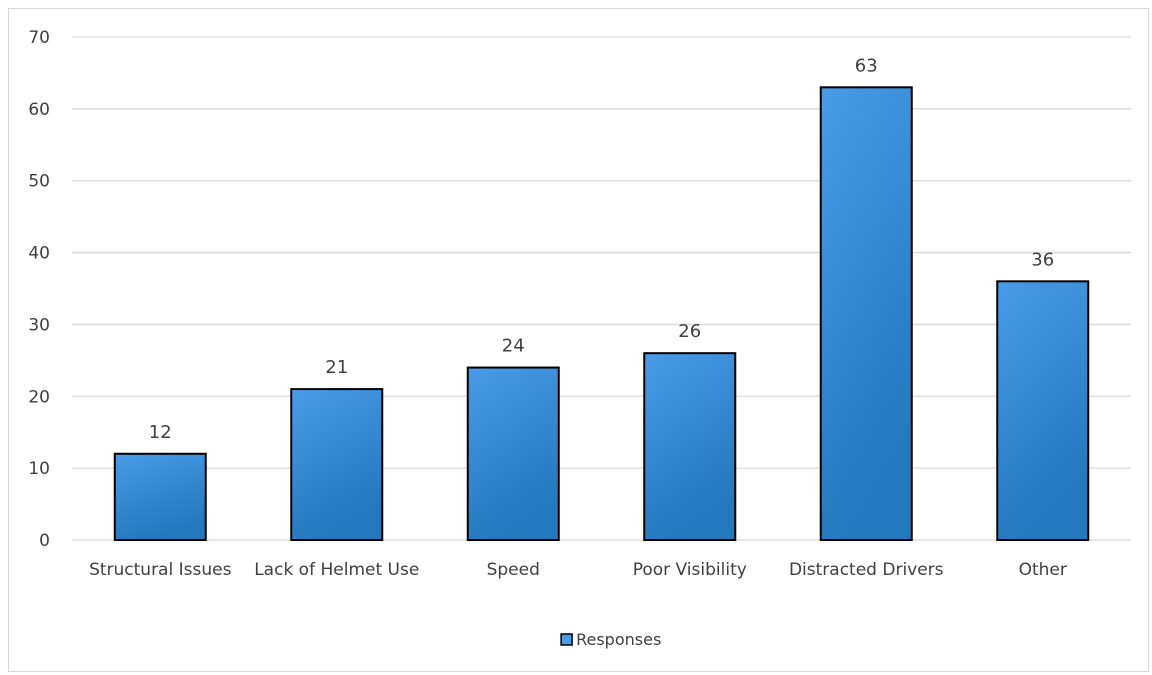 This screenshot has width=1152, height=675. I want to click on y-tick-label: 40, so click(39, 254).